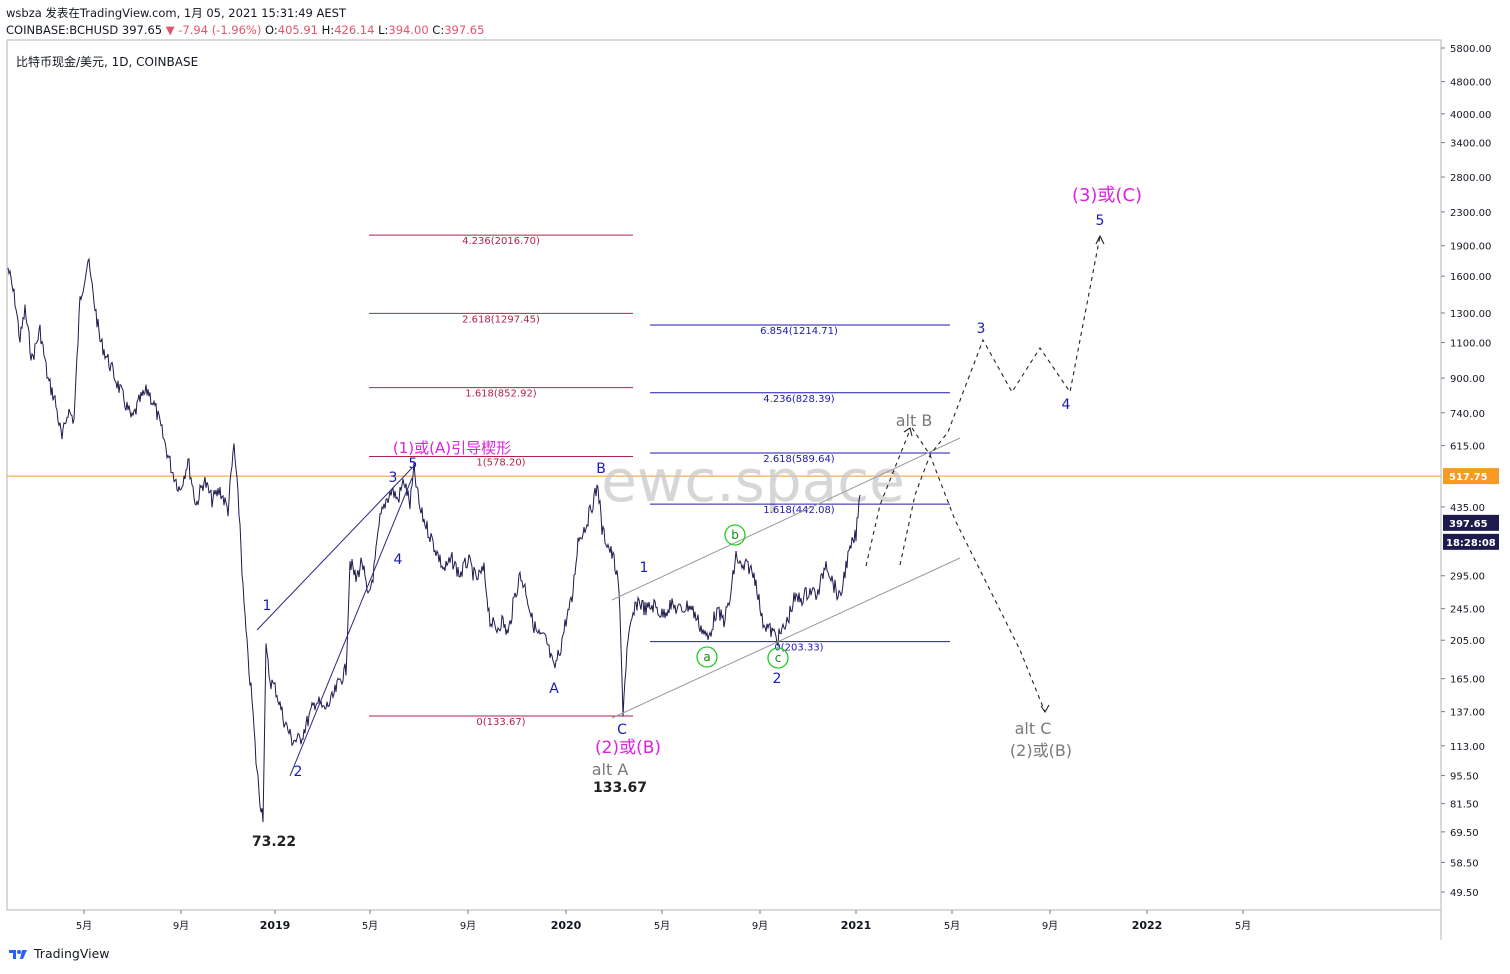  What do you see at coordinates (1000, 400) in the screenshot?
I see `projection-main-path` at bounding box center [1000, 400].